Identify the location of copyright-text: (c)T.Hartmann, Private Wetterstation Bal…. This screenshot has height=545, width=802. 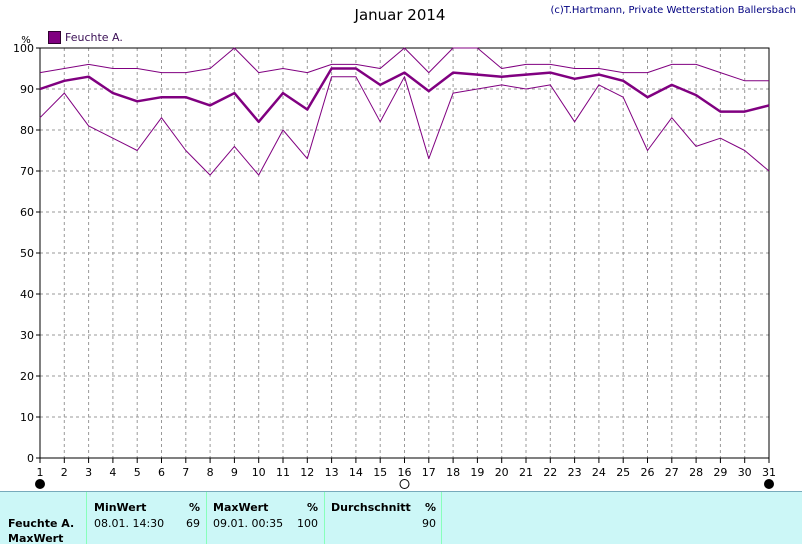
(673, 10).